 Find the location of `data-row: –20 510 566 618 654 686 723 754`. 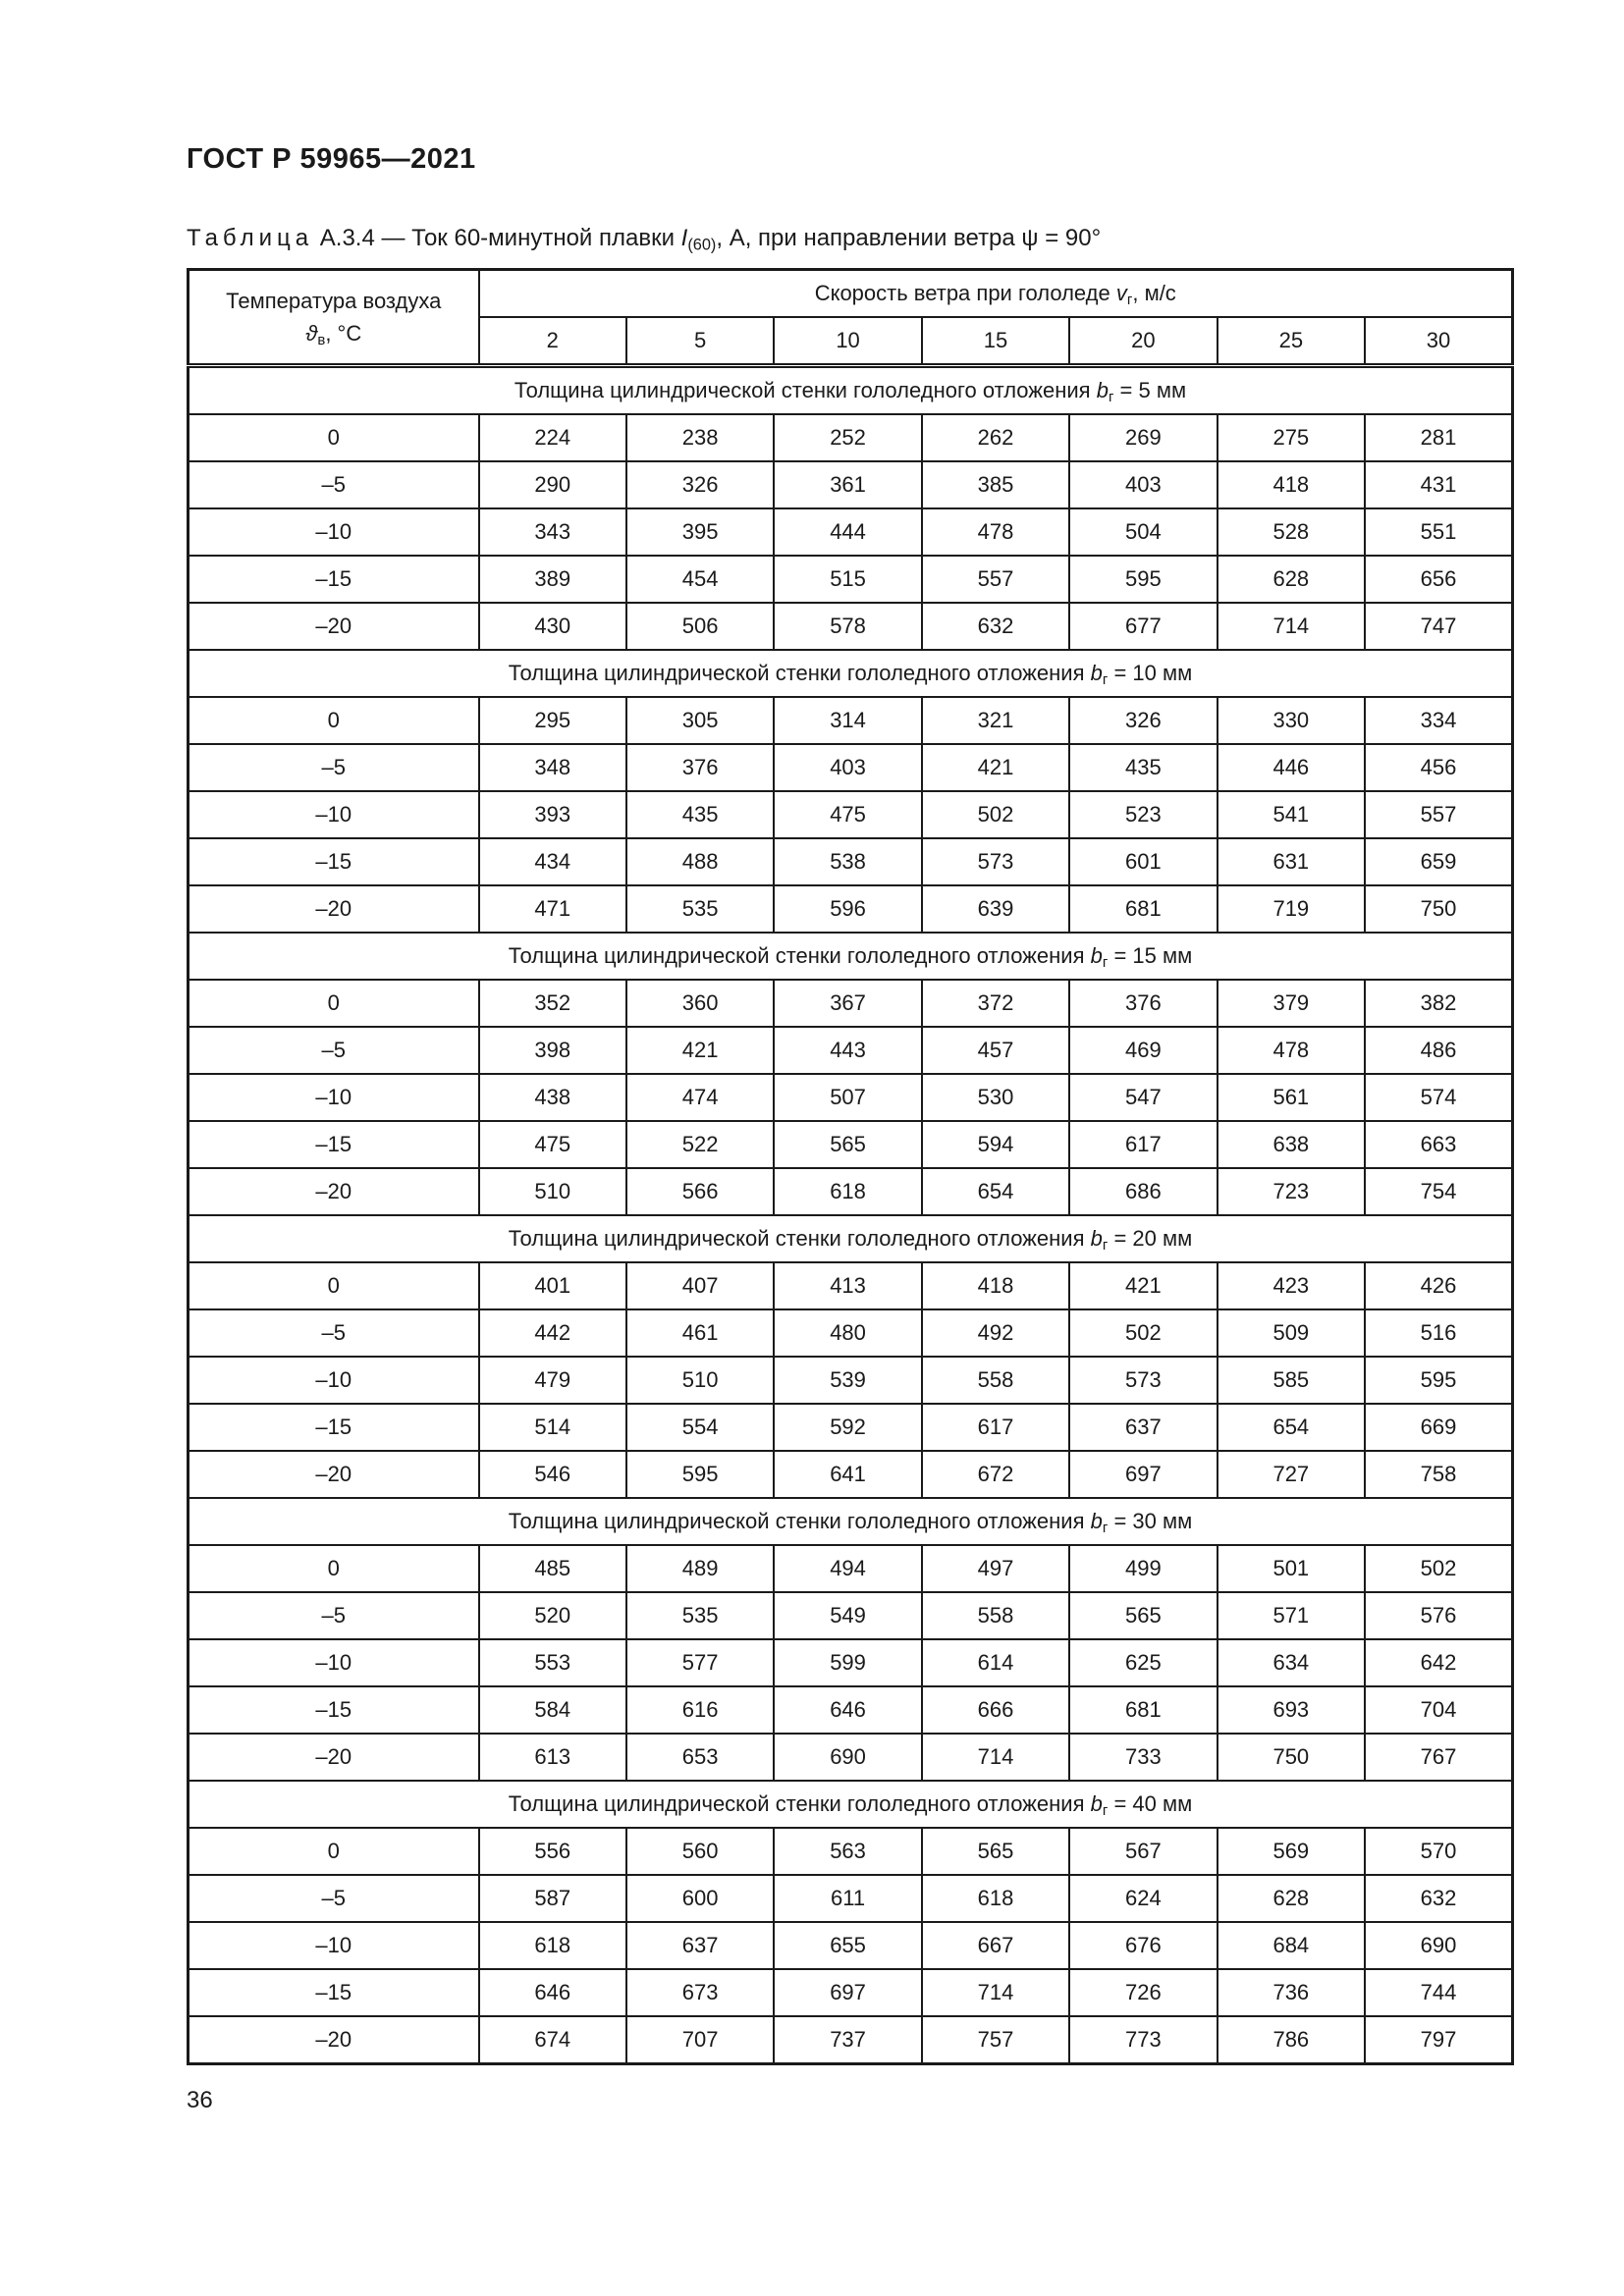

data-row: –20 510 566 618 654 686 723 754 is located at coordinates (850, 1191).